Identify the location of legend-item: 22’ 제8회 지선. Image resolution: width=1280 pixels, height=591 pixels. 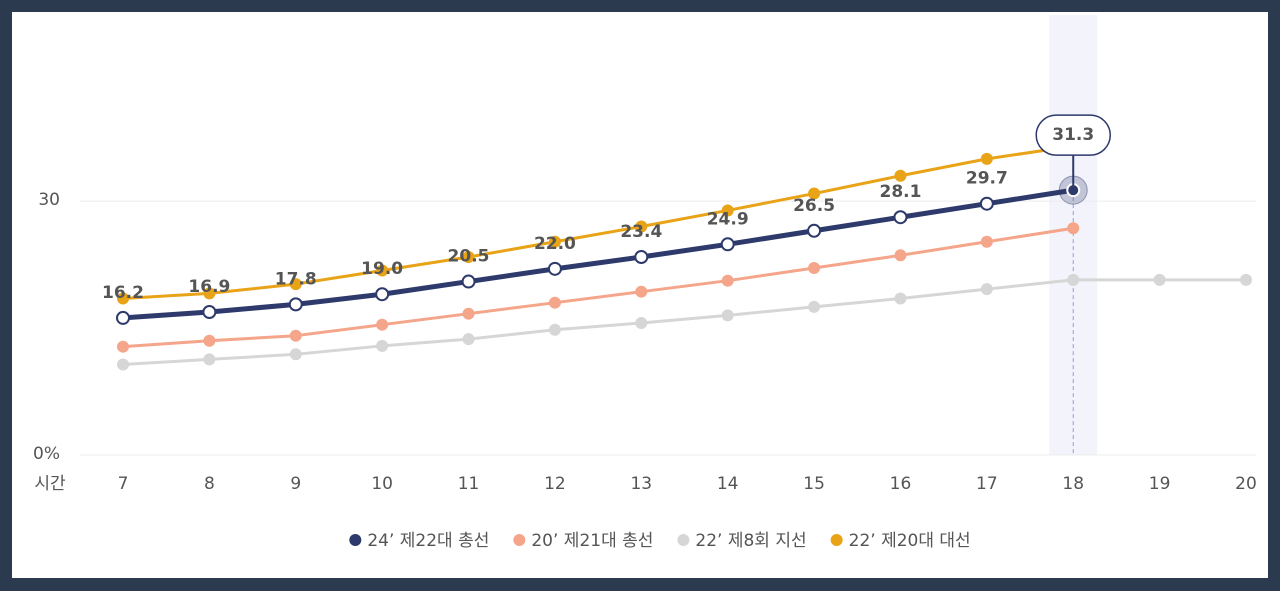
(742, 541).